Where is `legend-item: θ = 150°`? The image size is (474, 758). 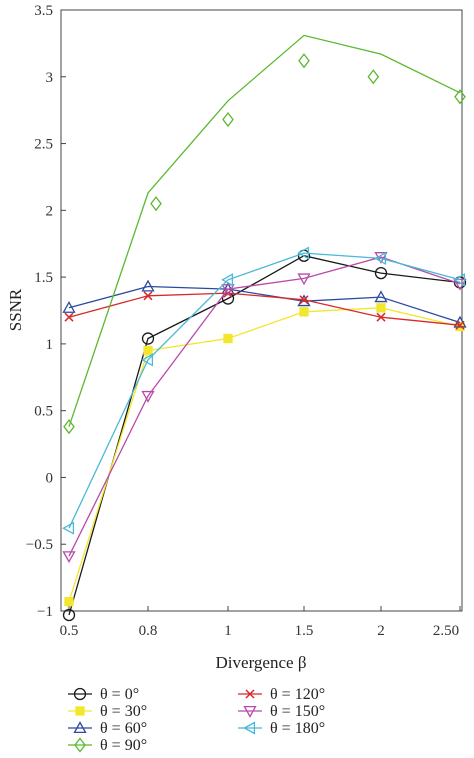 legend-item: θ = 150° is located at coordinates (281, 711).